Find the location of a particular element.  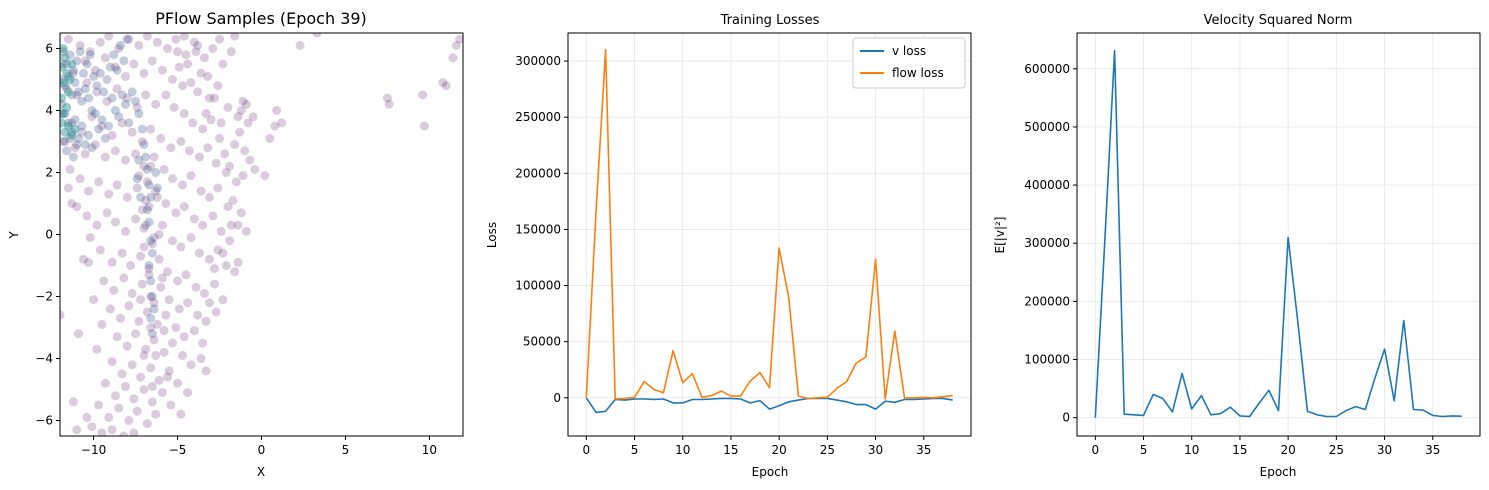

velocity-x-tick-label: 25 is located at coordinates (1336, 450).